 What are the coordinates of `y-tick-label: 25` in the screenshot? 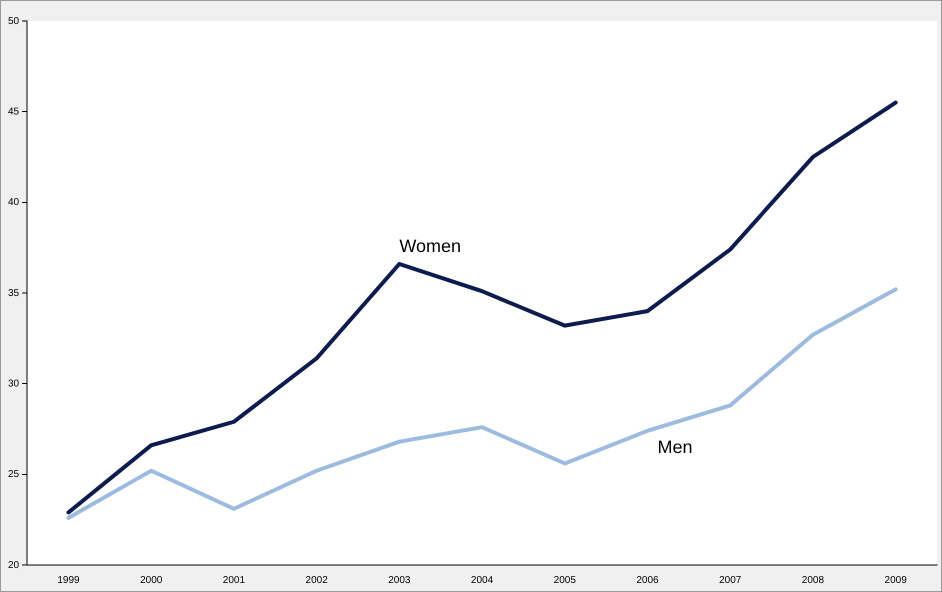 It's located at (14, 474).